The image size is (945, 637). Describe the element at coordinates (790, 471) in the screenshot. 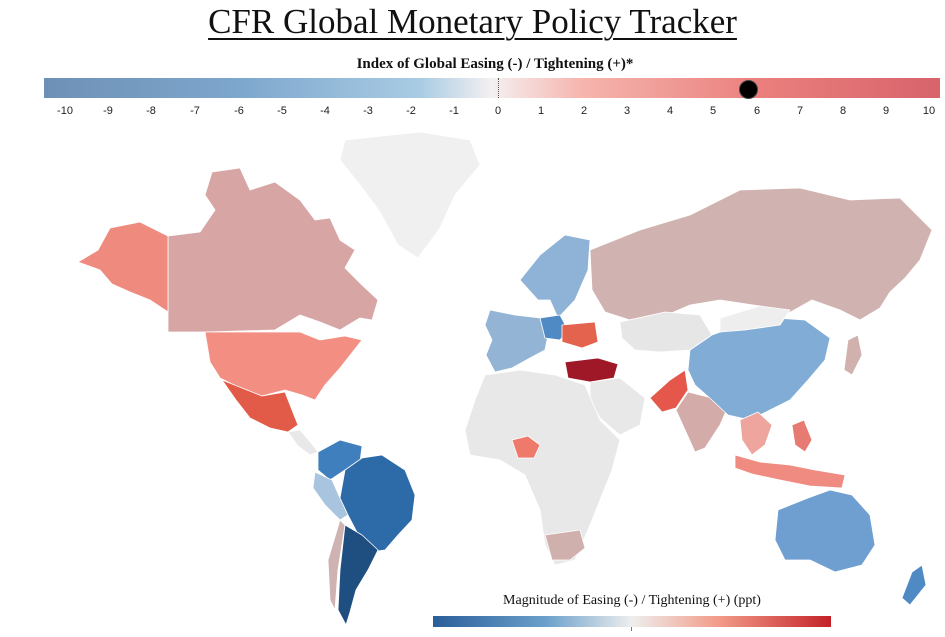

I see `region-indonesia` at that location.